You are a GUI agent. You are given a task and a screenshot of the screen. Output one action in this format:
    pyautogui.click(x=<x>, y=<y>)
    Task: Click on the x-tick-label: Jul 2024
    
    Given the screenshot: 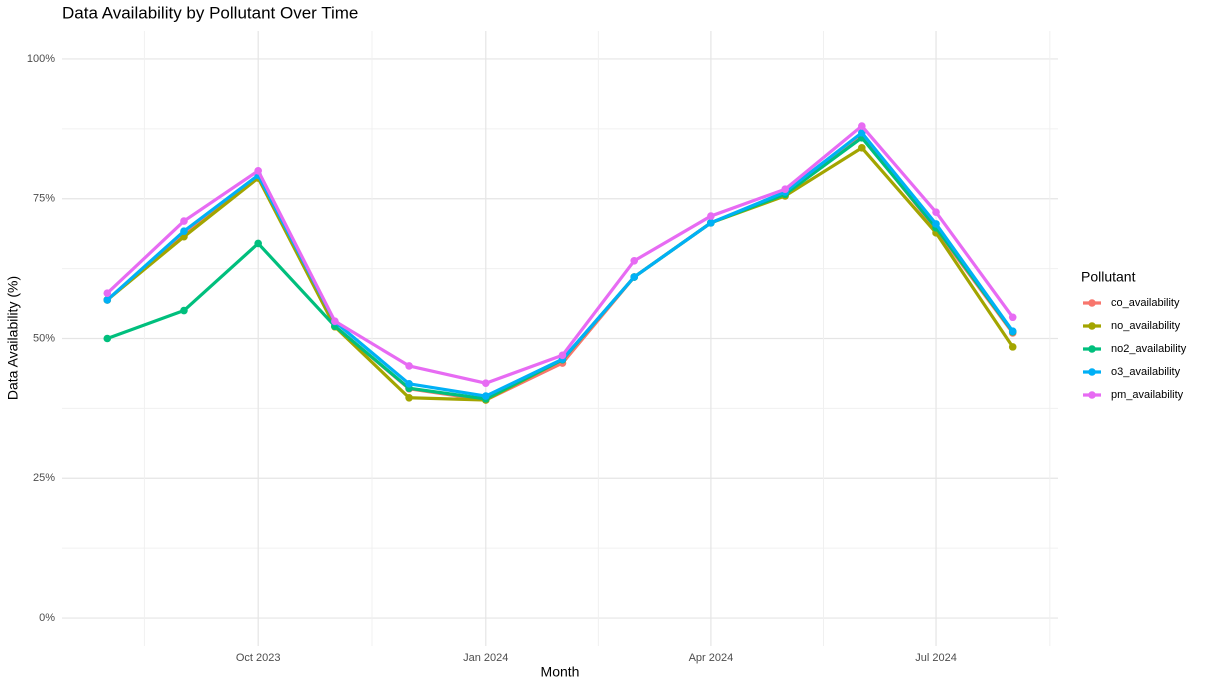 What is the action you would take?
    pyautogui.click(x=936, y=658)
    